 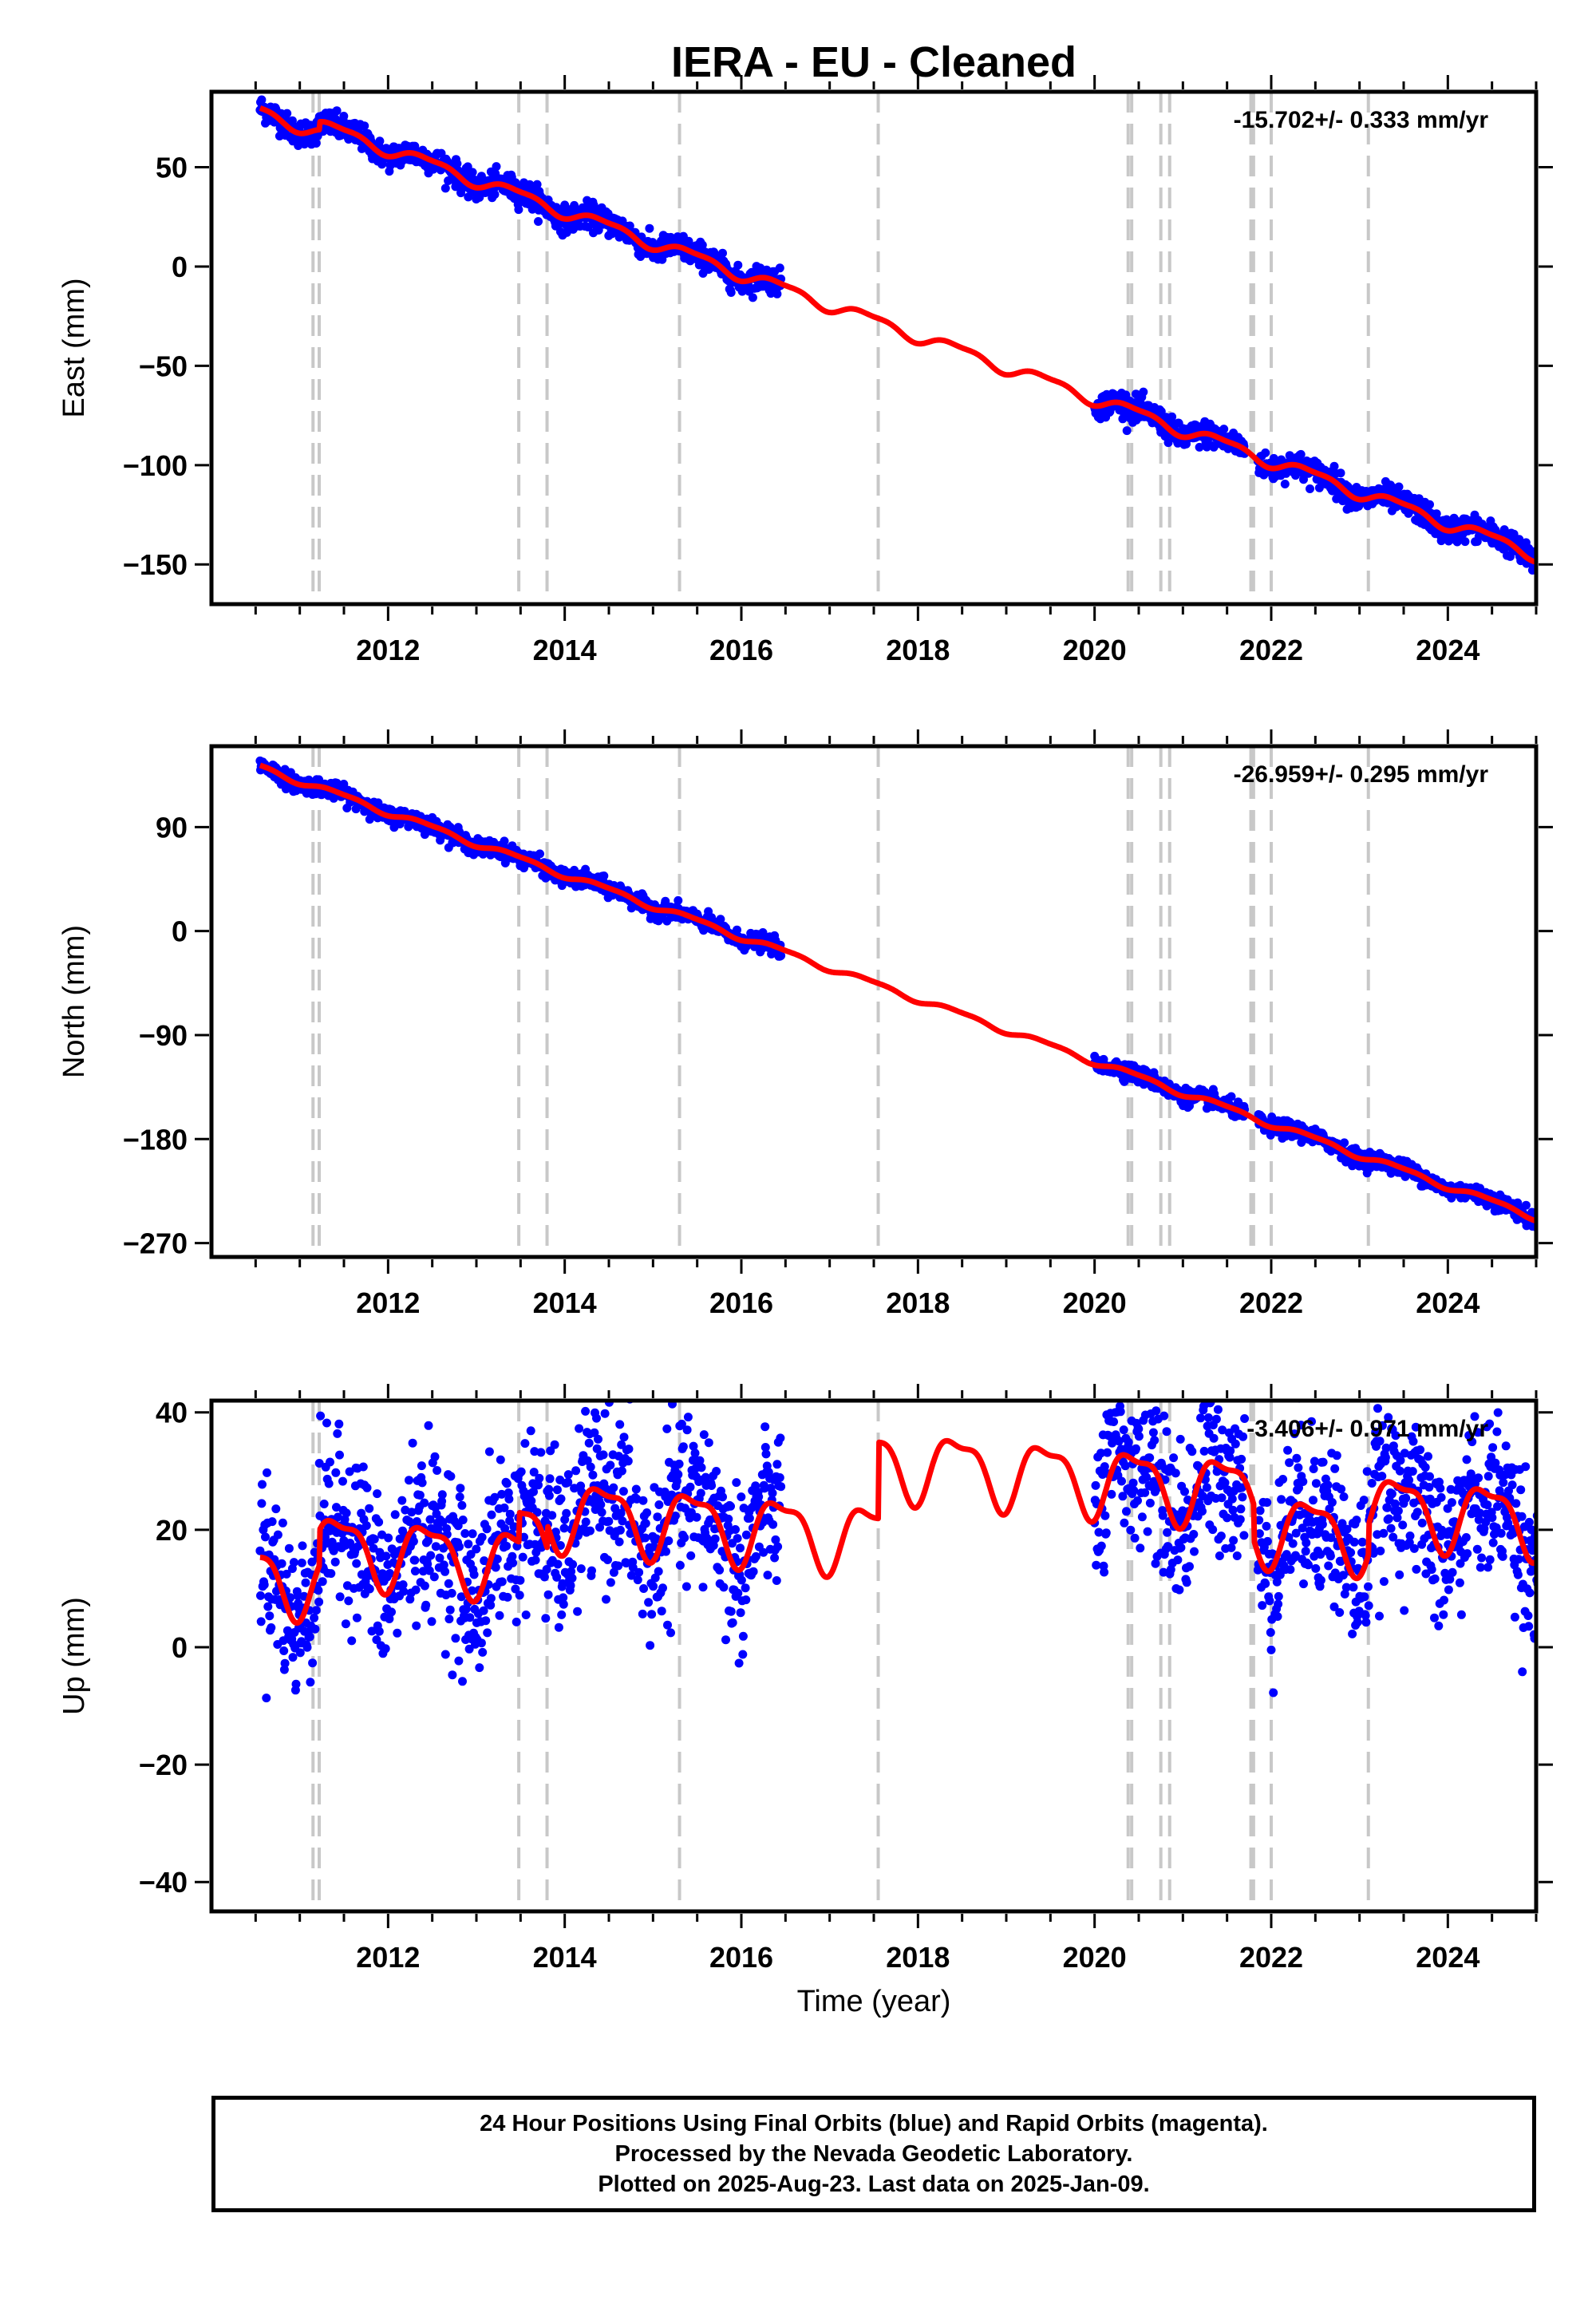 I want to click on y-tick-label: −90, so click(x=163, y=1035).